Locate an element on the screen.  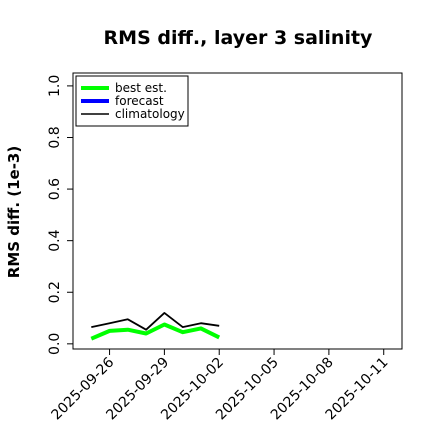
chart-title: RMS diff., layer 3 salinity is located at coordinates (239, 38).